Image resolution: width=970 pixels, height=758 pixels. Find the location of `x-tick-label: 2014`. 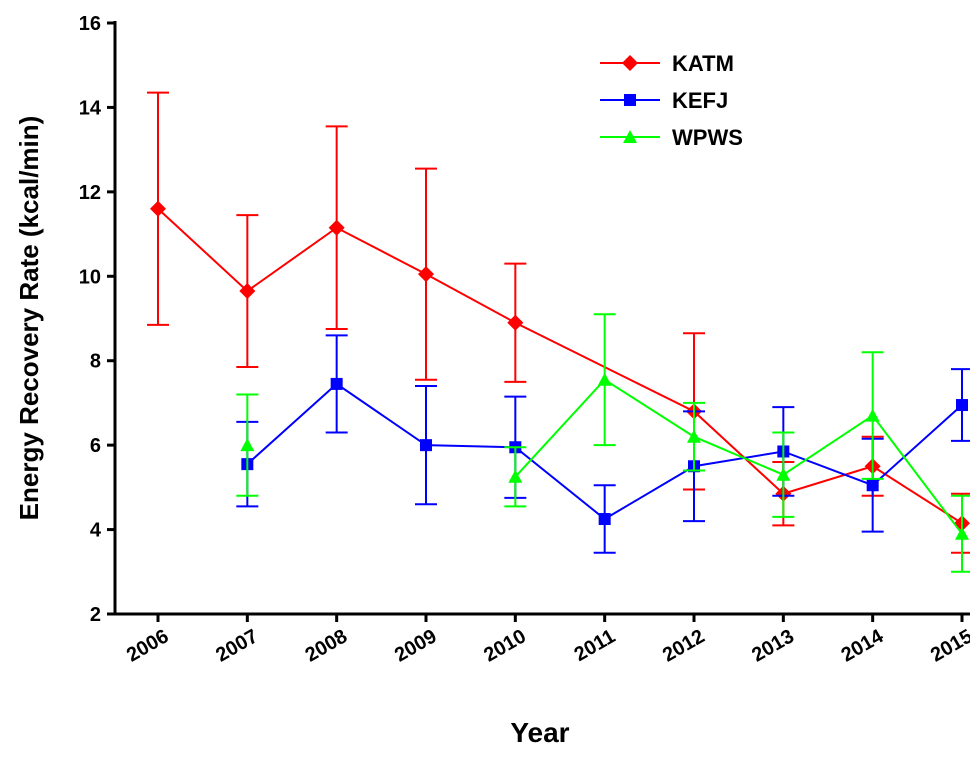

x-tick-label: 2014 is located at coordinates (863, 646).